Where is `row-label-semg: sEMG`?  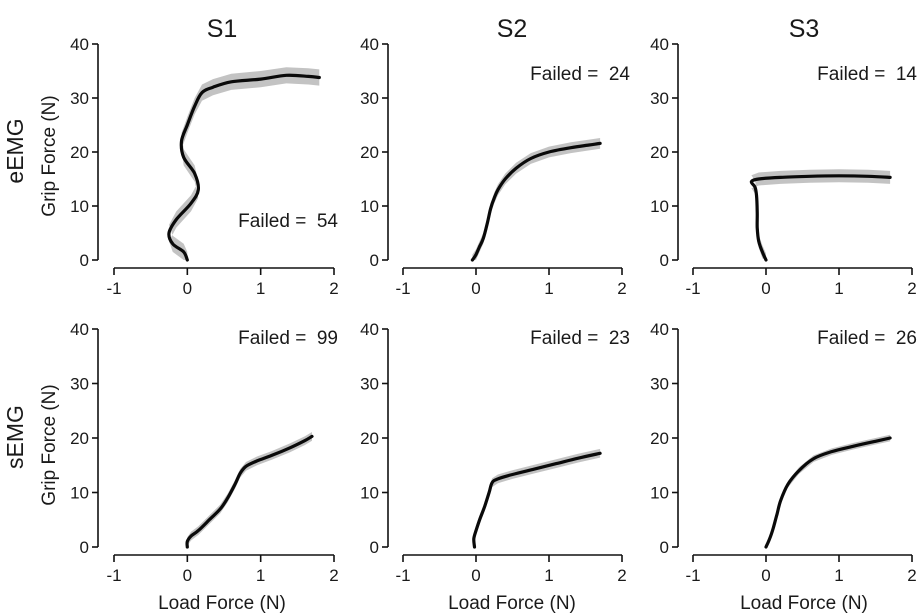 row-label-semg: sEMG is located at coordinates (15, 437).